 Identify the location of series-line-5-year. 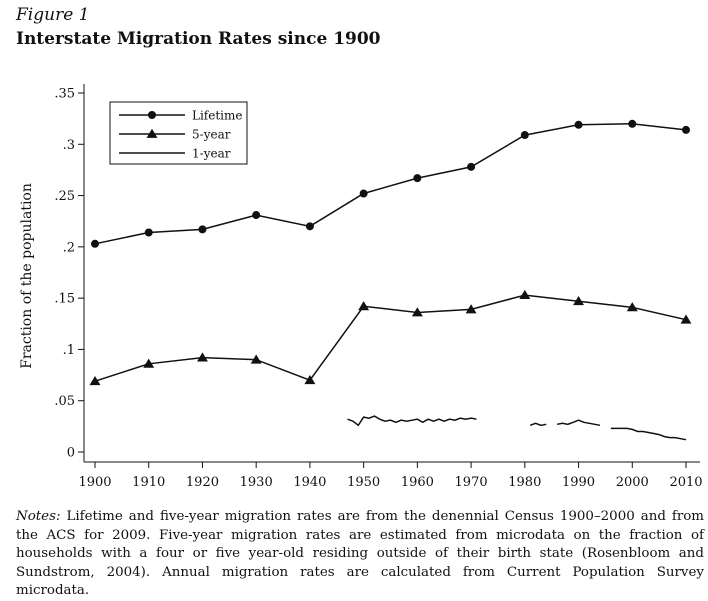
(390, 338).